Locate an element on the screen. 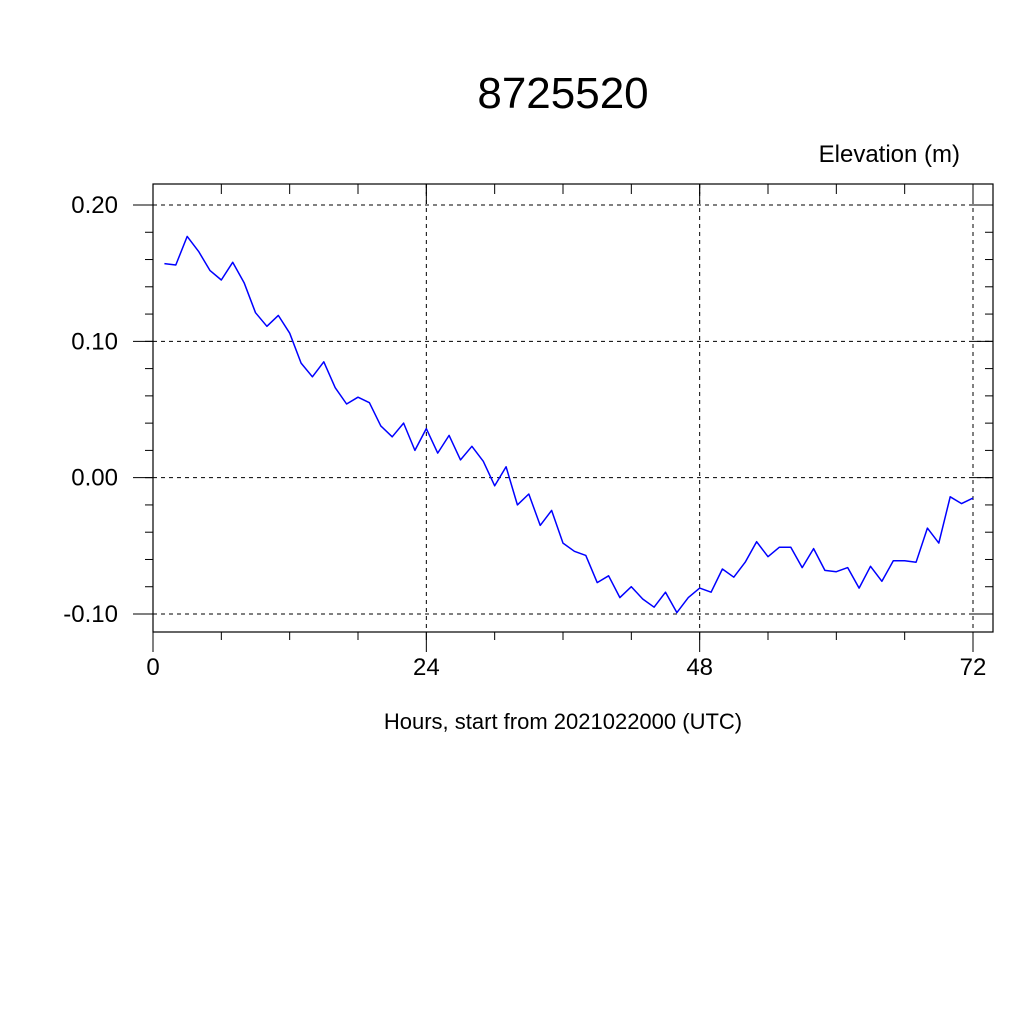 The height and width of the screenshot is (1024, 1024). y-tick-label: 0.10 is located at coordinates (94, 341).